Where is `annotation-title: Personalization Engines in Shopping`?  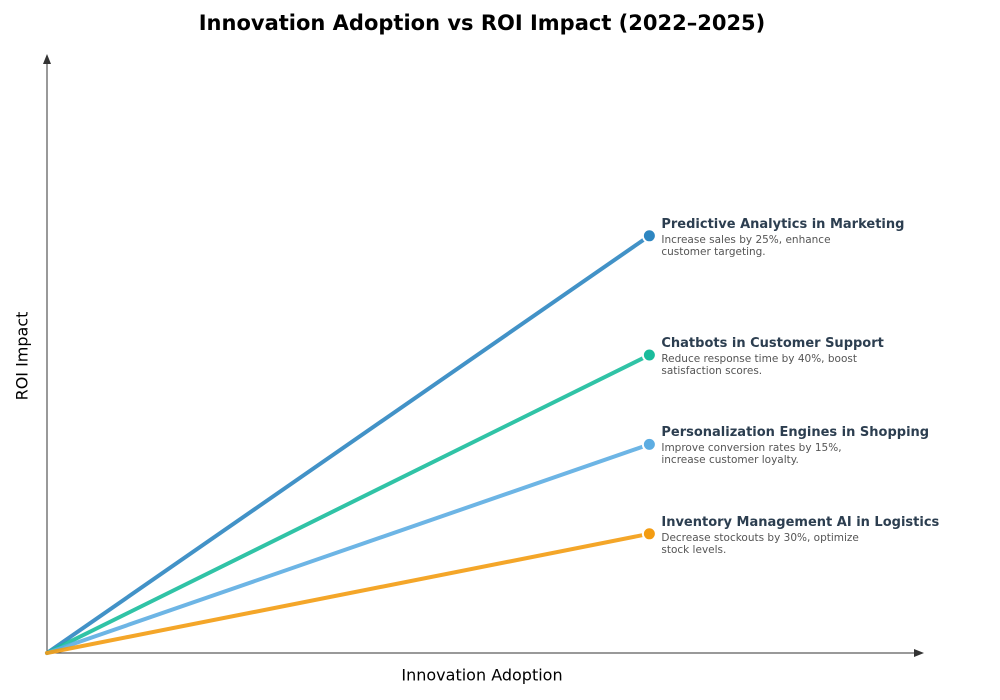 annotation-title: Personalization Engines in Shopping is located at coordinates (795, 433).